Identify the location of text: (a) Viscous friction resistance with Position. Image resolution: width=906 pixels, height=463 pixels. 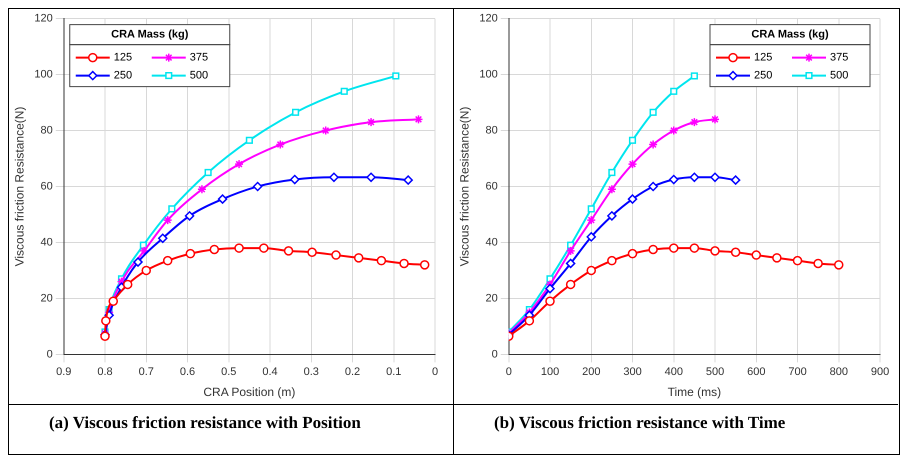
(231, 418).